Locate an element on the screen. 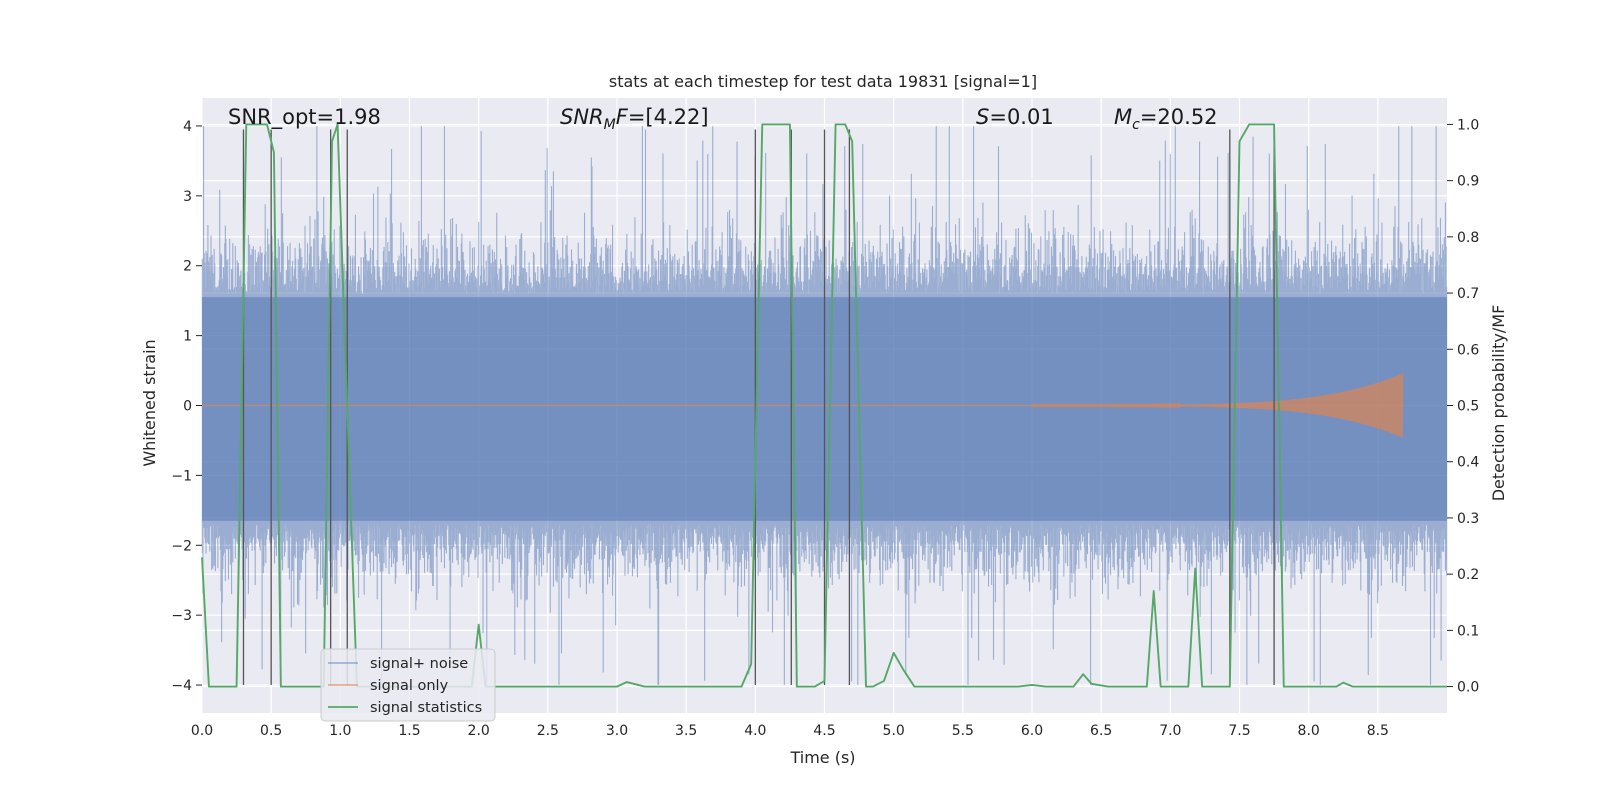  x-axis-label: Time (s) is located at coordinates (822, 757).